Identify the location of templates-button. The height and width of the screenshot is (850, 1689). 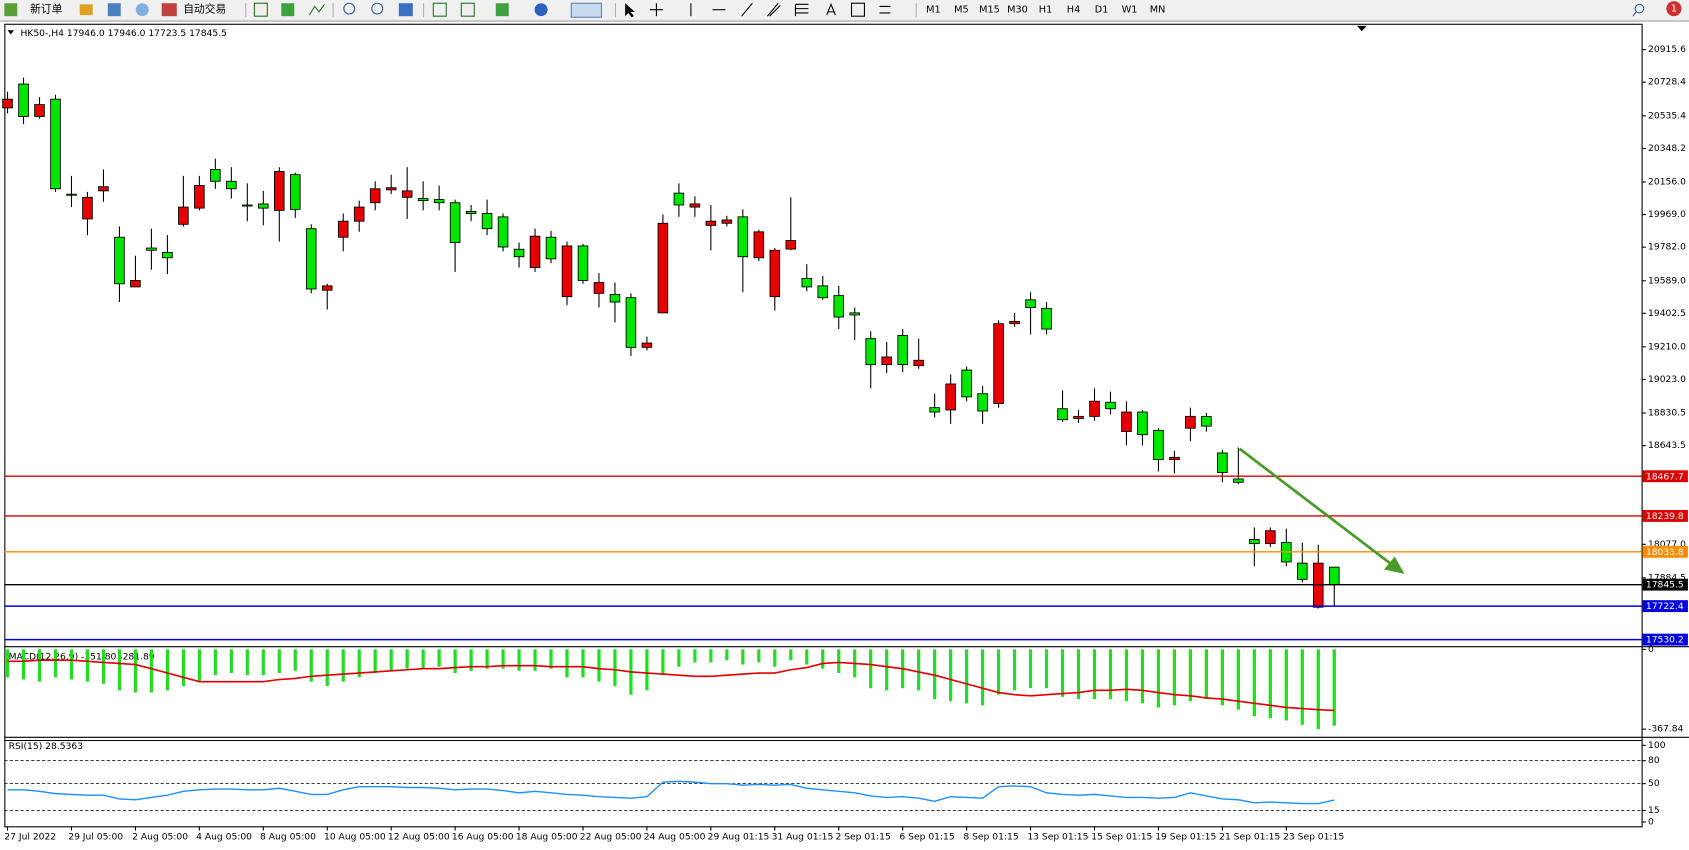
(586, 10).